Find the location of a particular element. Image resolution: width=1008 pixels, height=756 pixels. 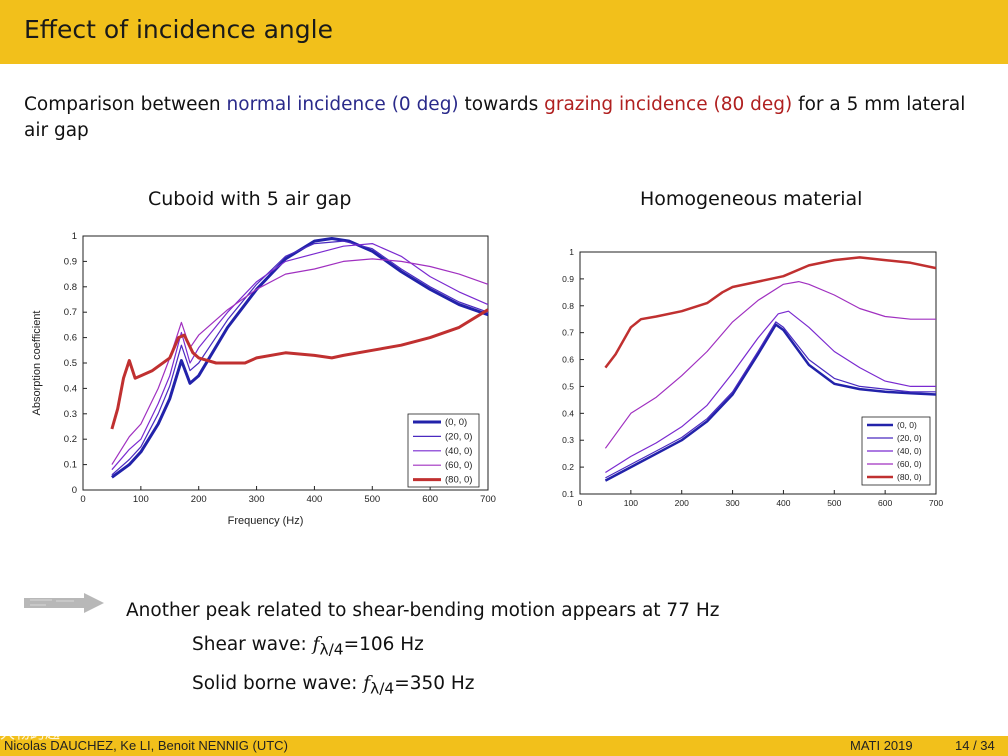

note-shear-prefix: Shear wave: is located at coordinates (252, 644).